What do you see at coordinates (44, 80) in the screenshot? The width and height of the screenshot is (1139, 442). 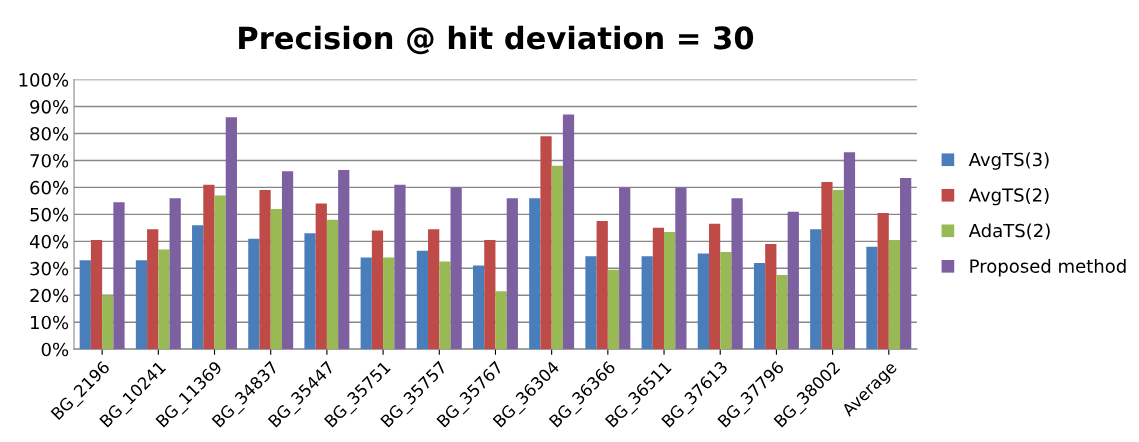 I see `y-tick-label: 100%` at bounding box center [44, 80].